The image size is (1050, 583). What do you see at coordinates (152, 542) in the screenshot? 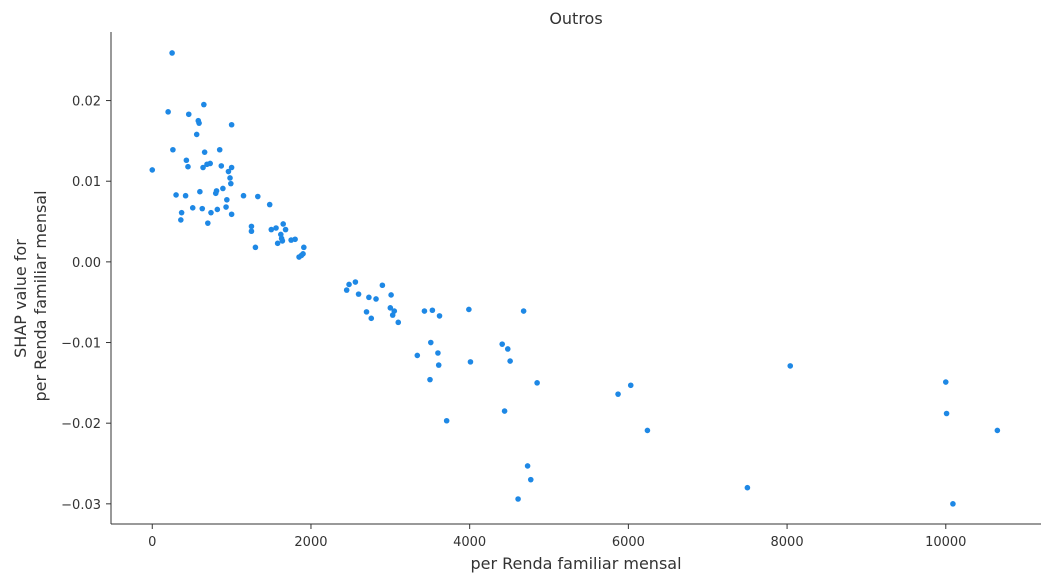
I see `x-tick-label: 0` at bounding box center [152, 542].